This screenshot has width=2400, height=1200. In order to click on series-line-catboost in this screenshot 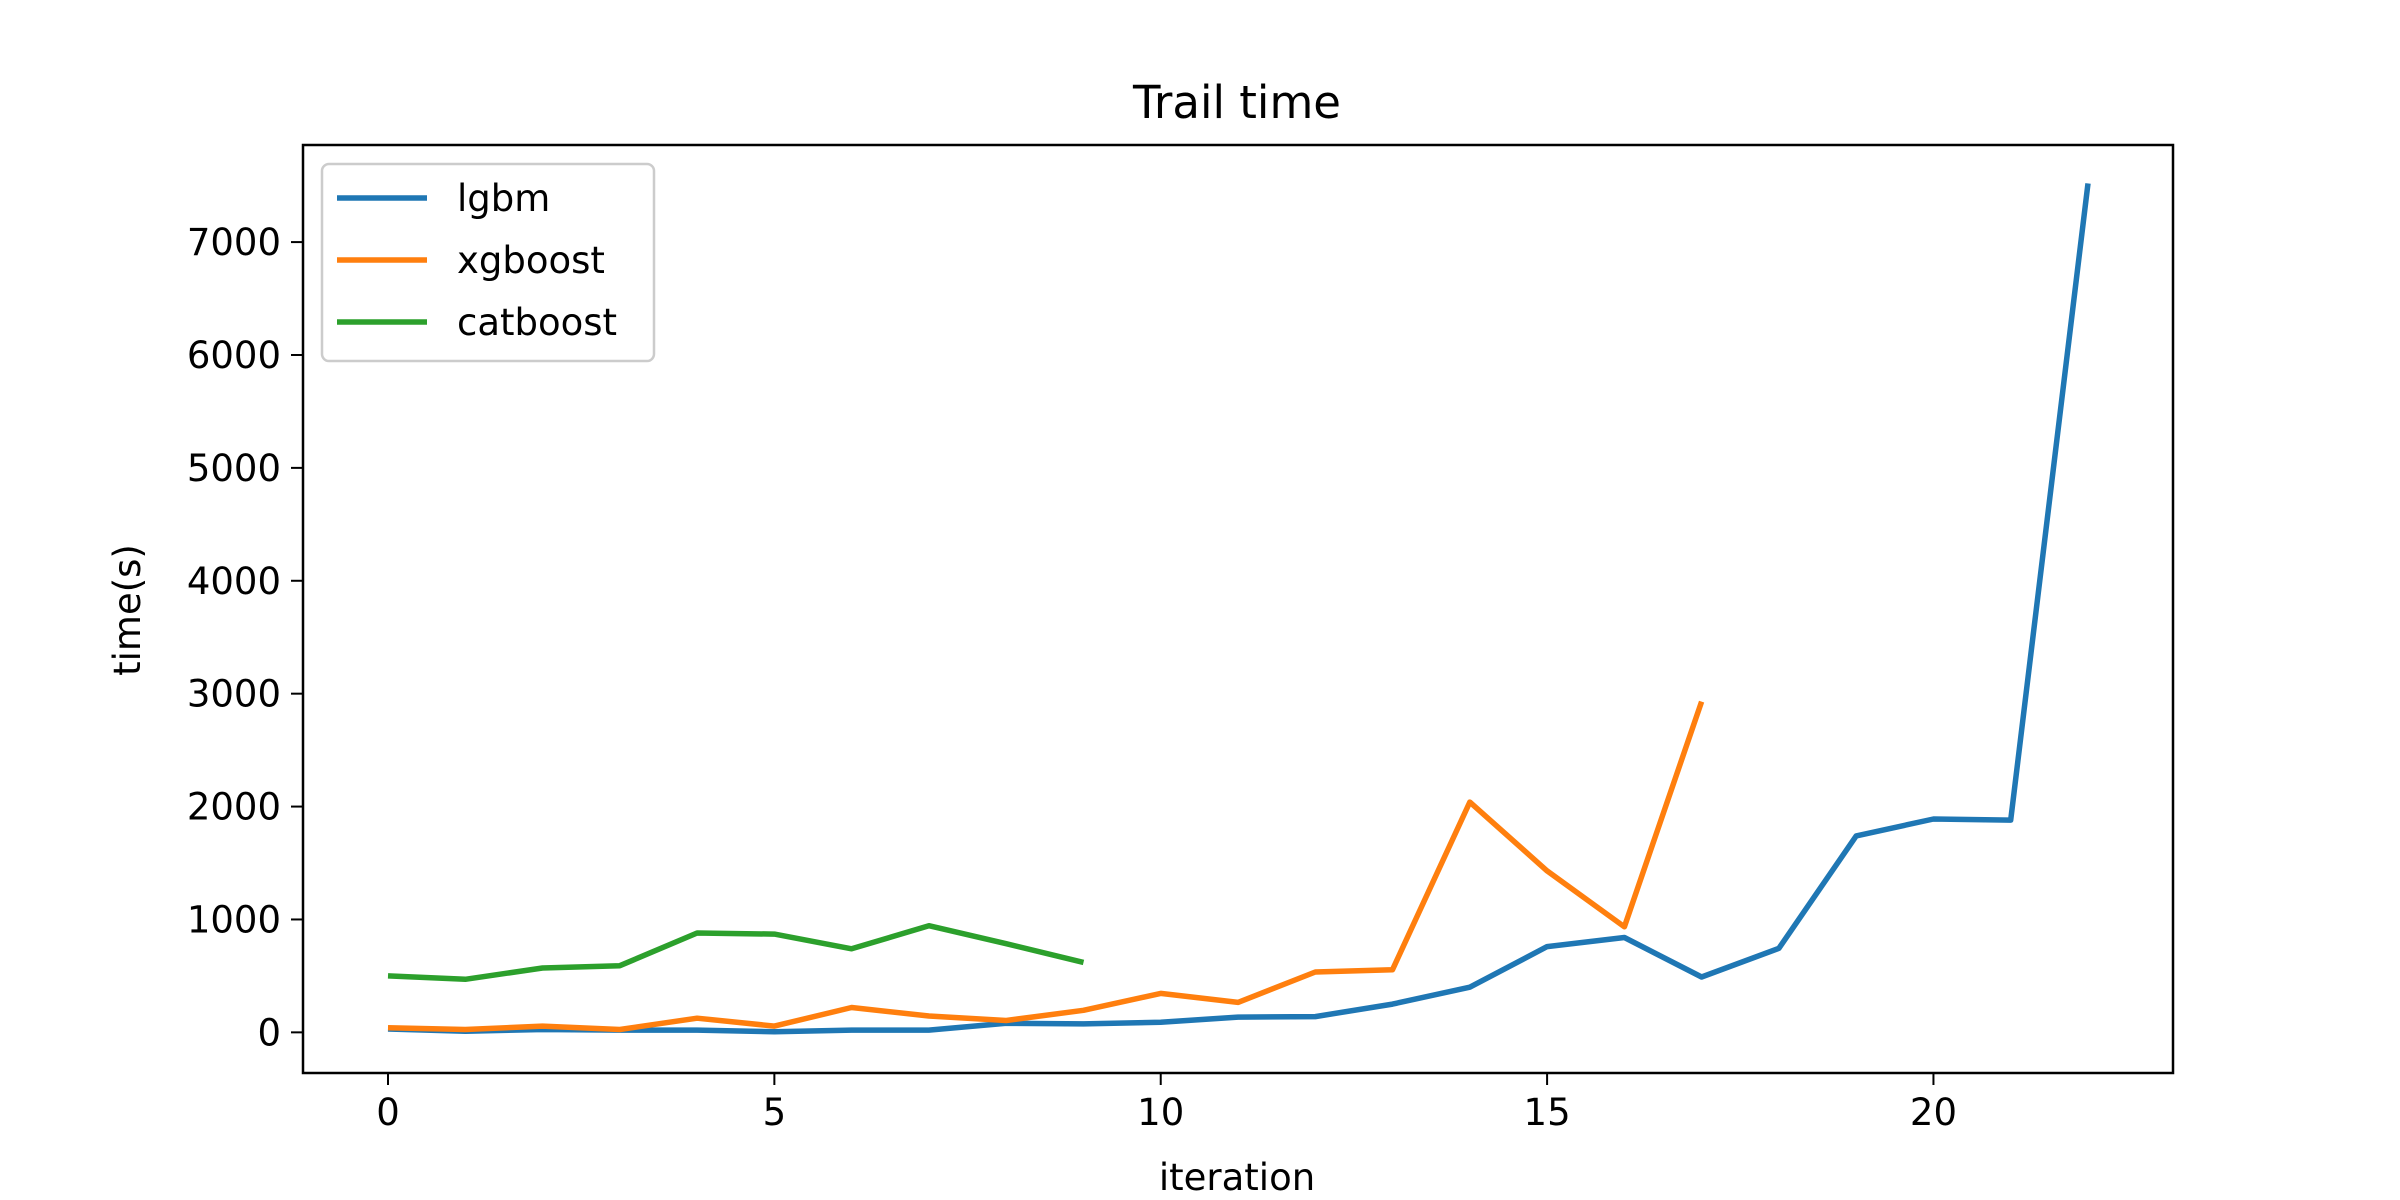, I will do `click(736, 952)`.